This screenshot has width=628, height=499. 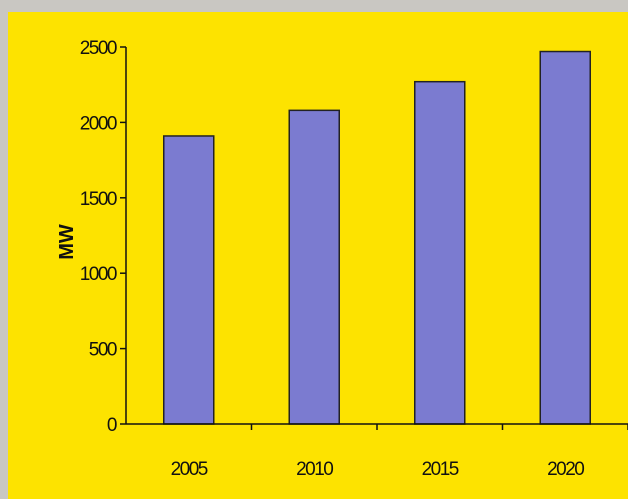 What do you see at coordinates (440, 252) in the screenshot?
I see `bar-2015` at bounding box center [440, 252].